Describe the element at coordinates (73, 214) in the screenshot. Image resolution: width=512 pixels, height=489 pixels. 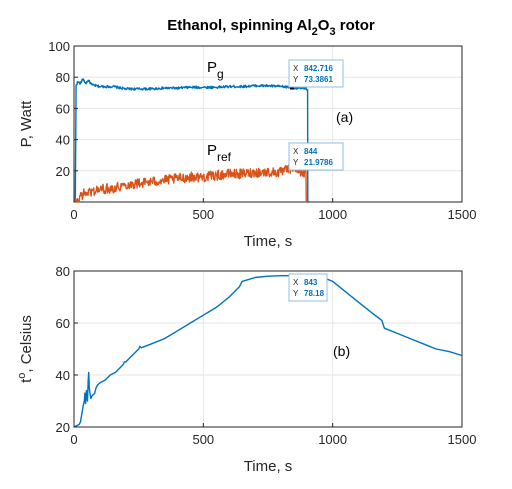
I see `panel-a-xtick-label-0: 0` at that location.